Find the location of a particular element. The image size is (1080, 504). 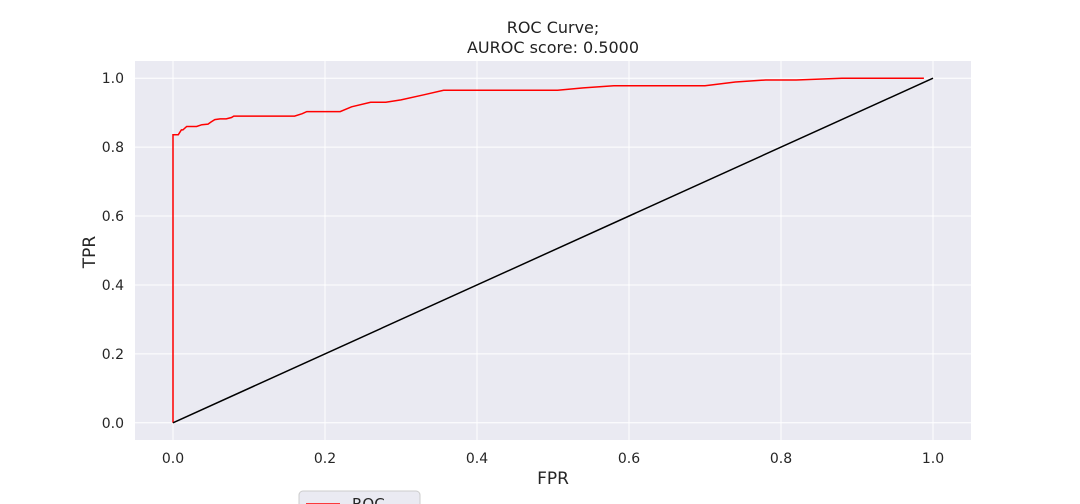

y-axis-label: TPR is located at coordinates (90, 253).